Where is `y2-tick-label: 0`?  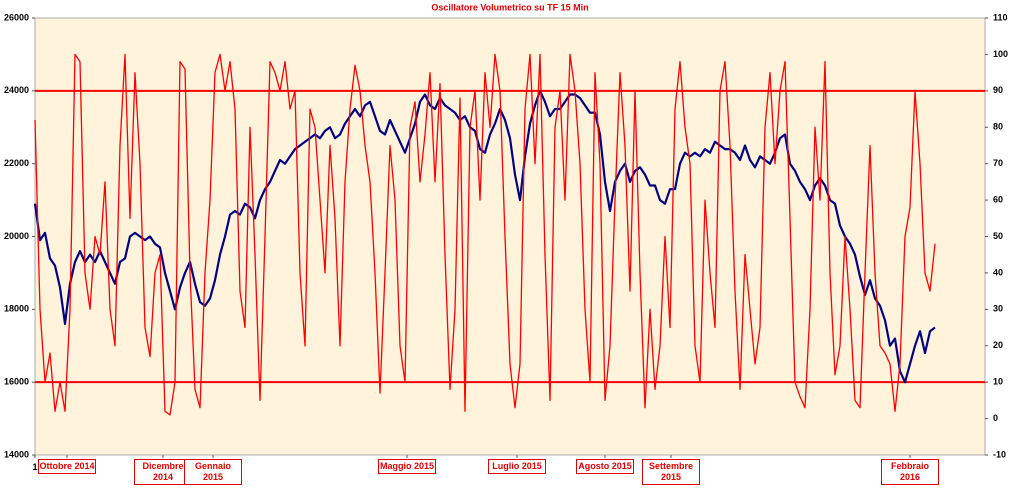
y2-tick-label: 0 is located at coordinates (995, 418).